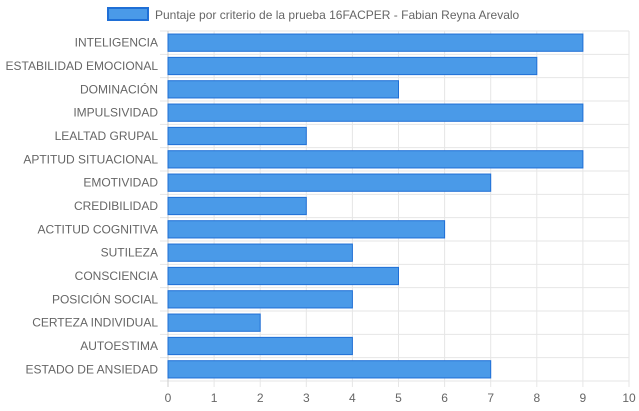  Describe the element at coordinates (129, 253) in the screenshot. I see `category-label-9: SUTILEZA` at that location.